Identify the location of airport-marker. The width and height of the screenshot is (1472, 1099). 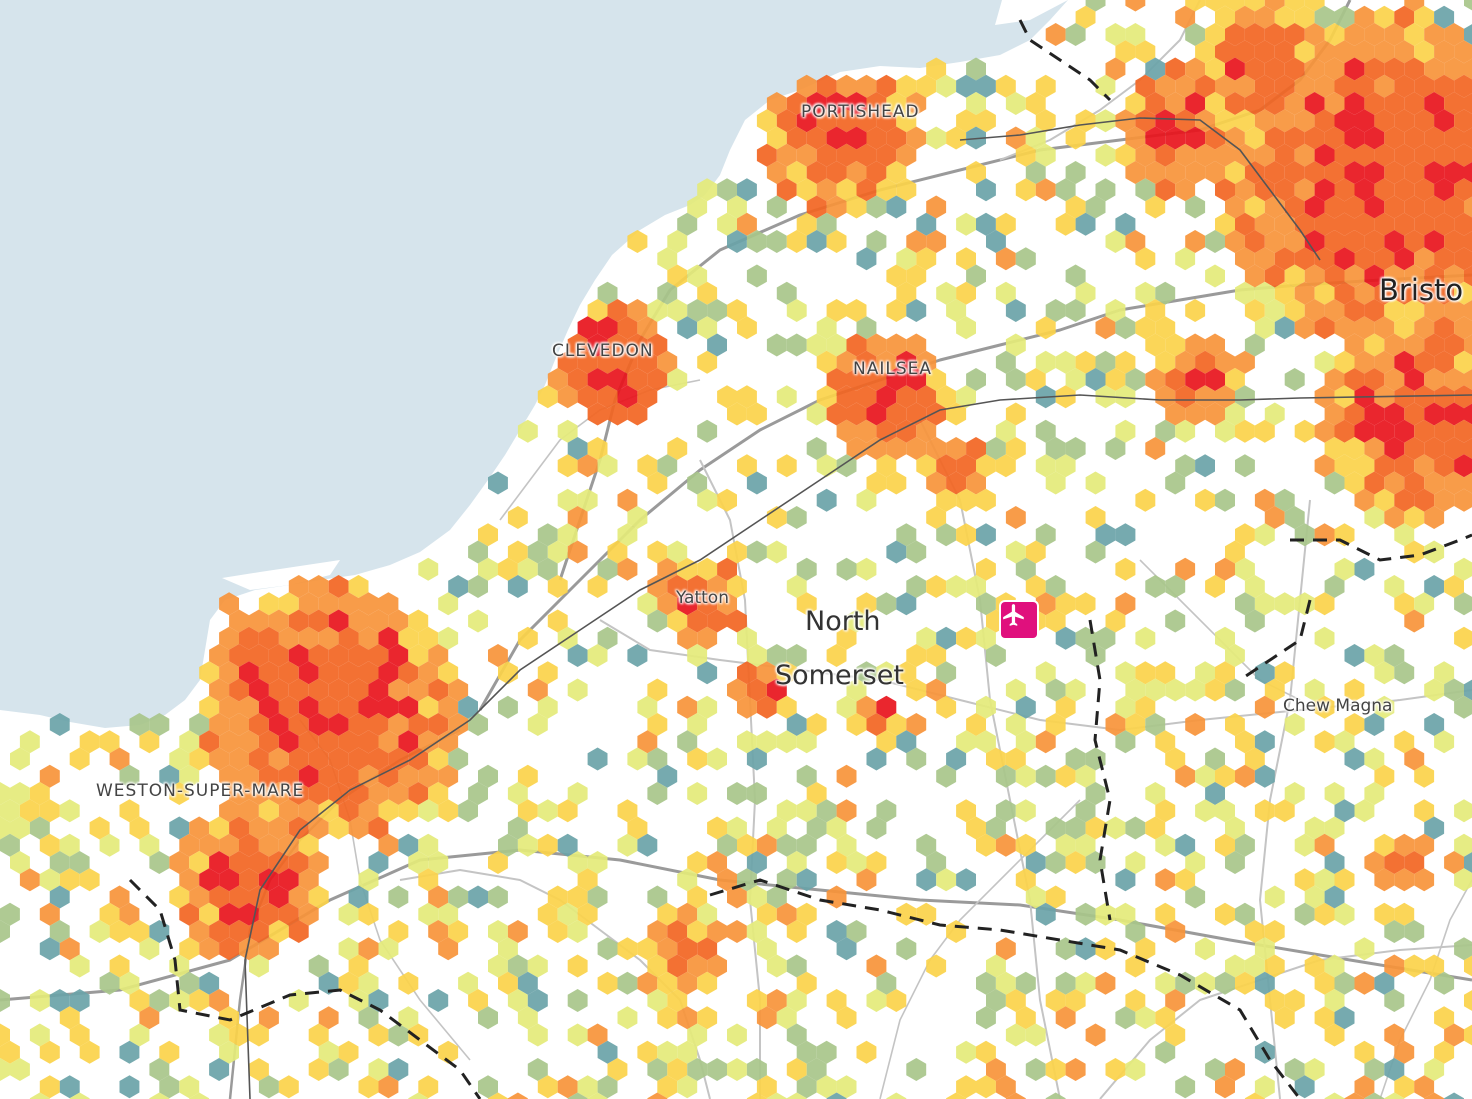
(1019, 620).